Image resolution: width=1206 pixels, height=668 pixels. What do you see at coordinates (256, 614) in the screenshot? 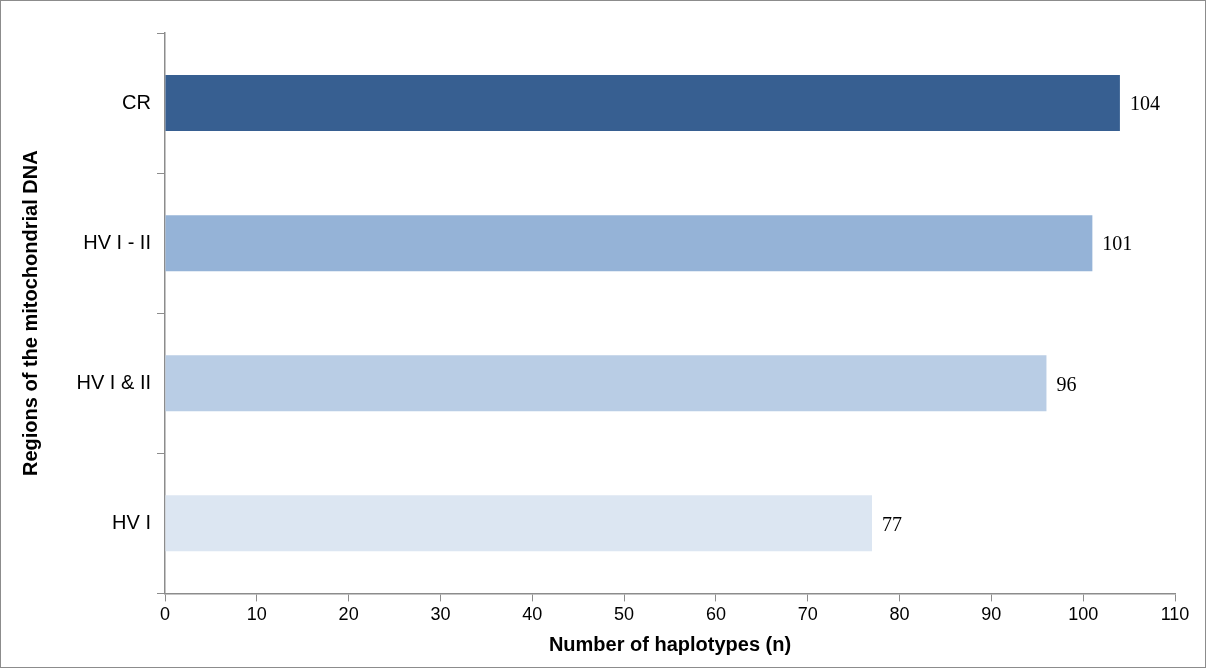
I see `x-tick-label: 10` at bounding box center [256, 614].